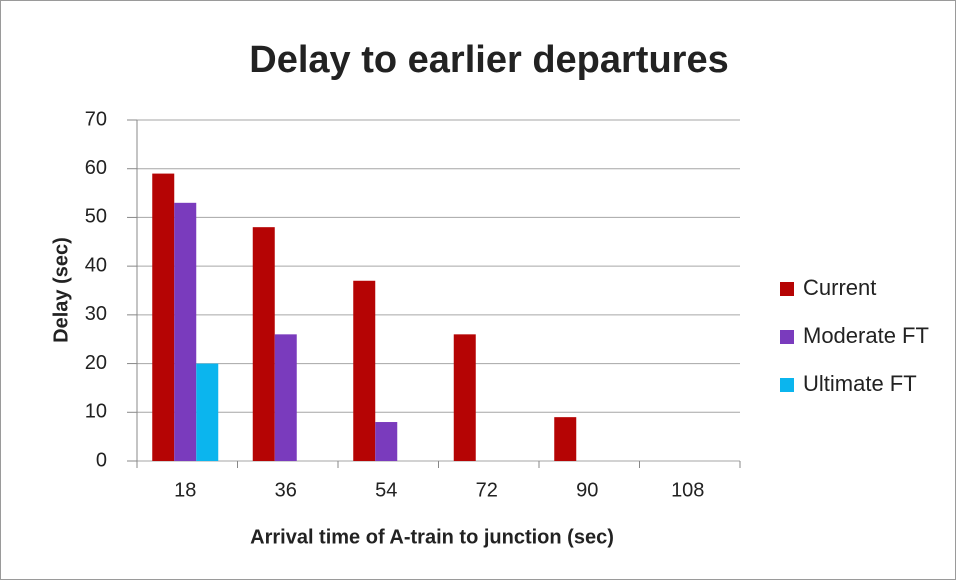 The width and height of the screenshot is (957, 581). I want to click on y-tick-label: 50, so click(96, 217).